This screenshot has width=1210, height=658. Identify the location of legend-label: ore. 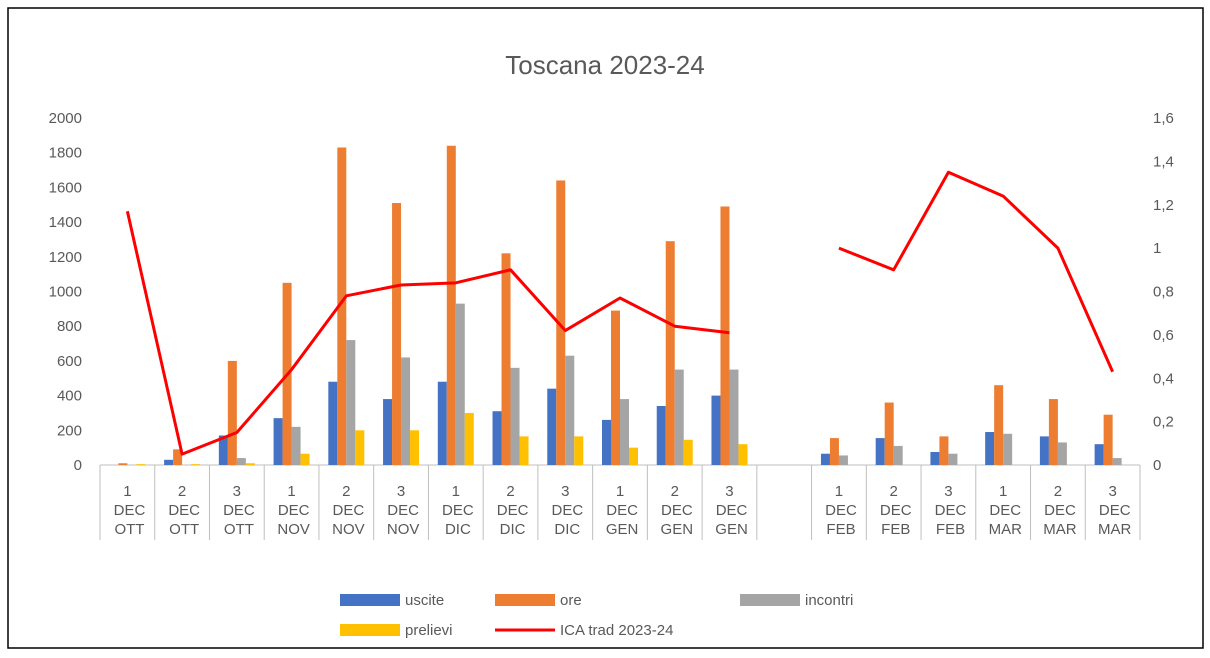
(571, 600).